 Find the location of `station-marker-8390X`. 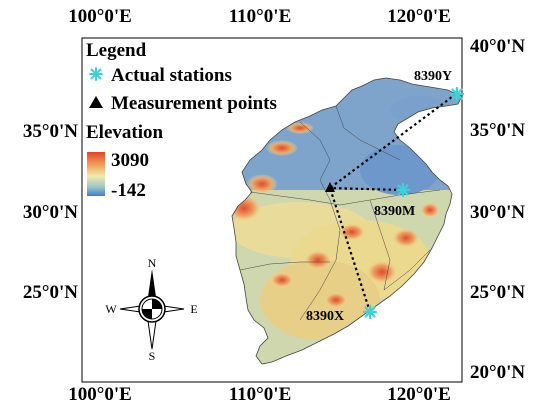

station-marker-8390X is located at coordinates (370, 312).